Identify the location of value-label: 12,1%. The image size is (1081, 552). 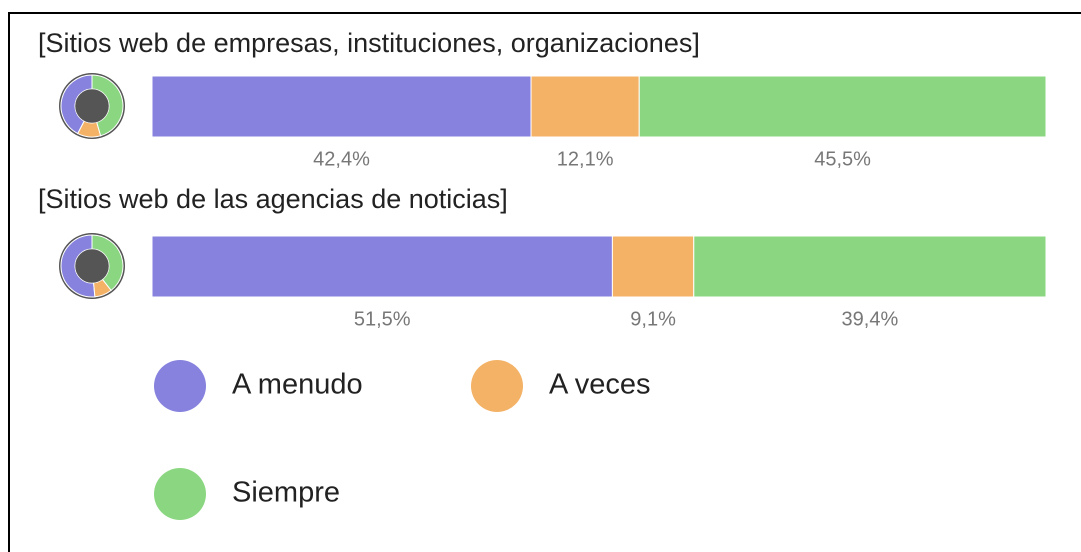
(585, 159).